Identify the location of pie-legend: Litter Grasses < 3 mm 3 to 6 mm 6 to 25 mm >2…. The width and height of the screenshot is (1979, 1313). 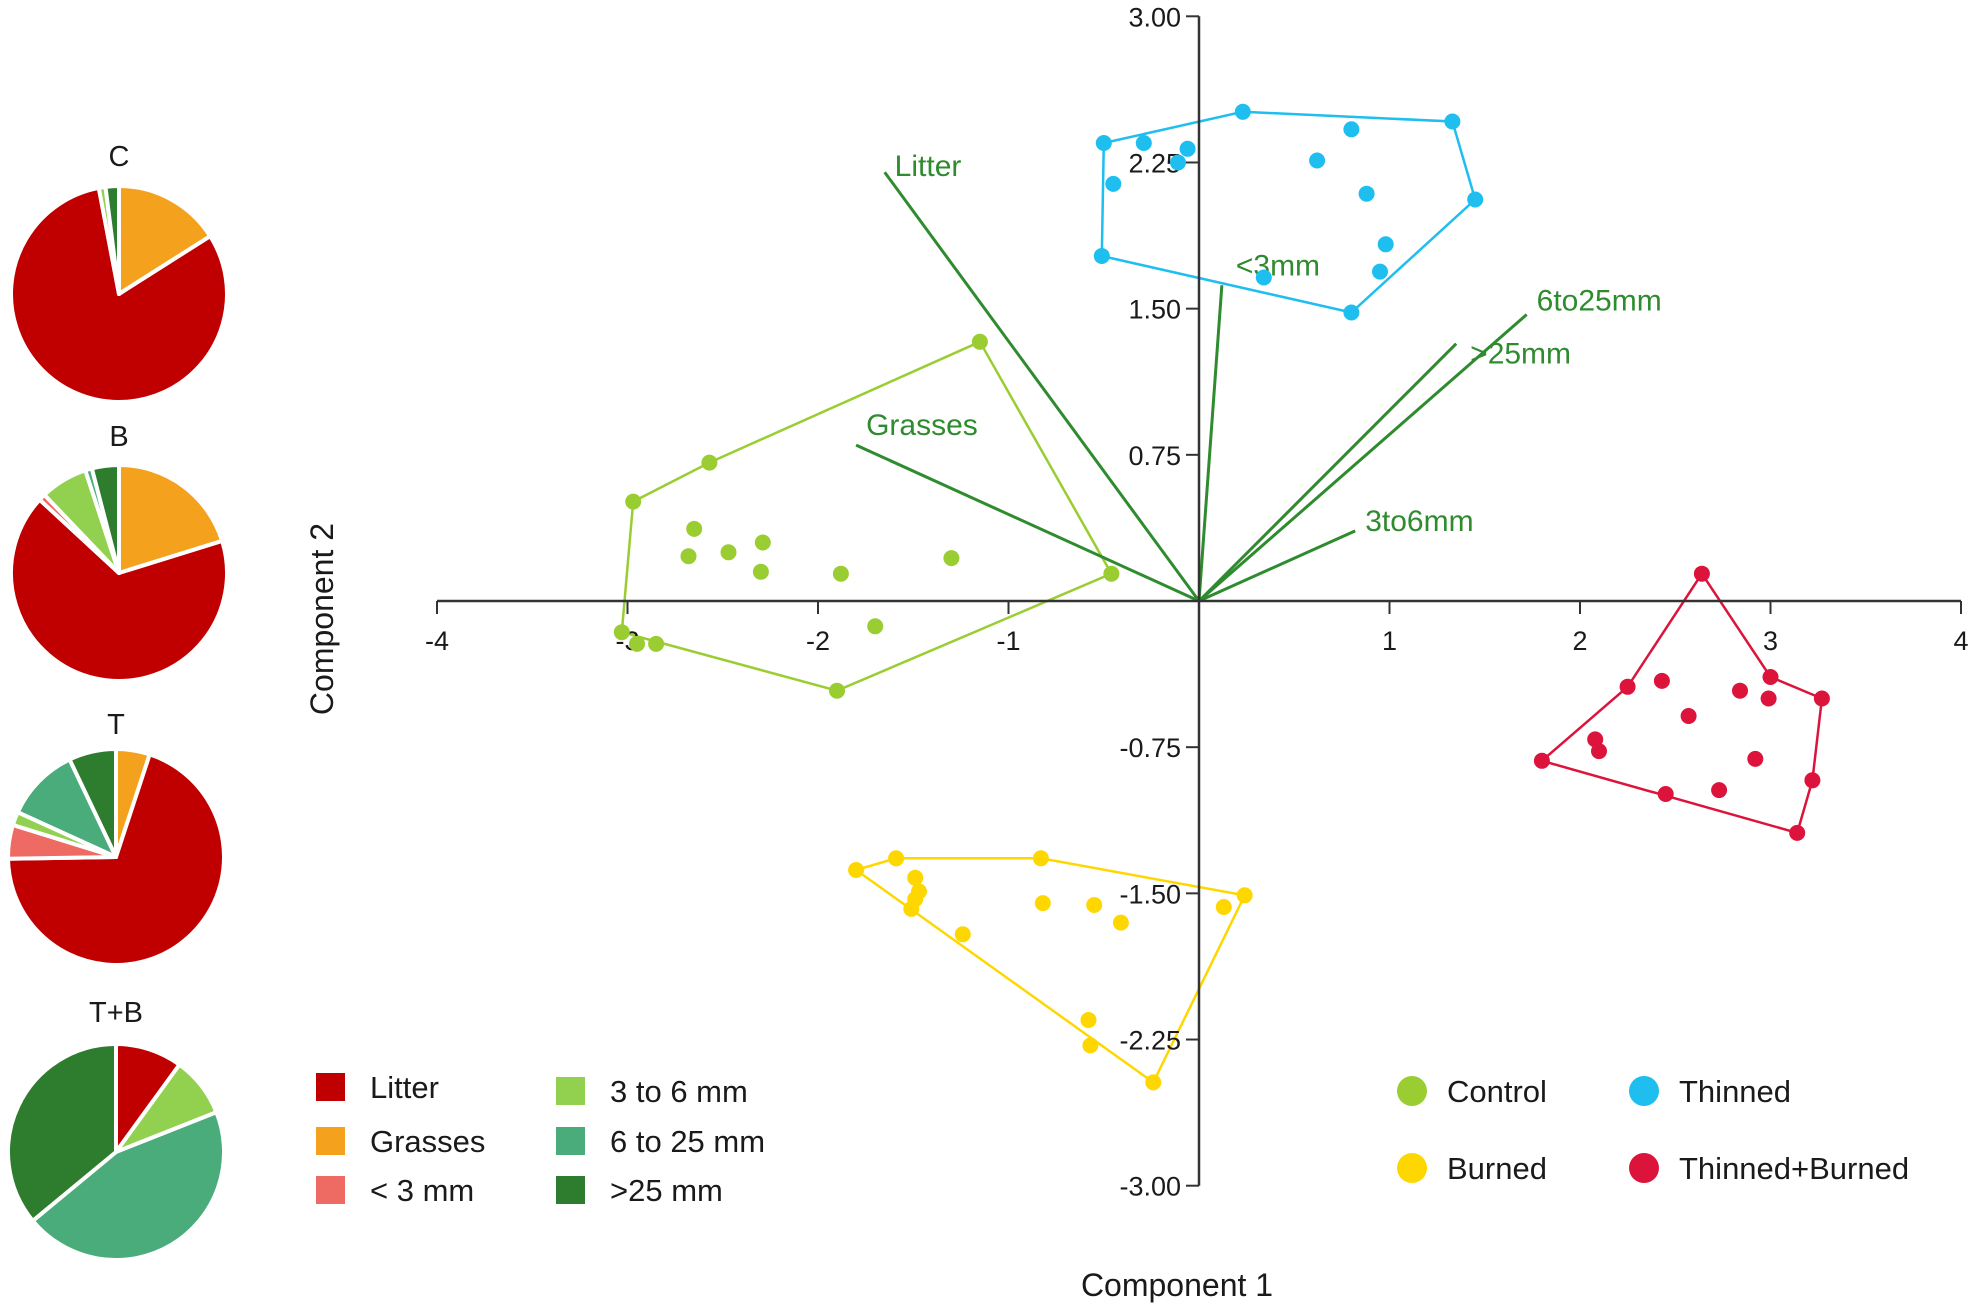
(540, 1139).